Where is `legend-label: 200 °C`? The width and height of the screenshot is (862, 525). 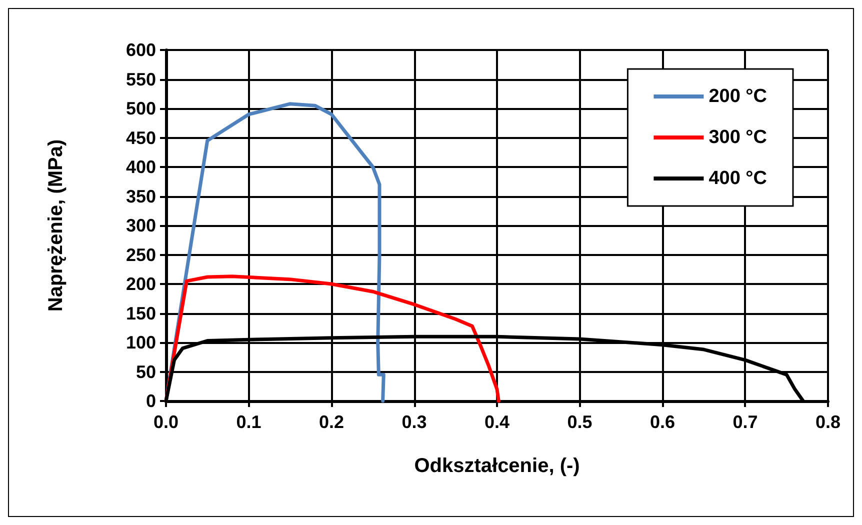
legend-label: 200 °C is located at coordinates (738, 96).